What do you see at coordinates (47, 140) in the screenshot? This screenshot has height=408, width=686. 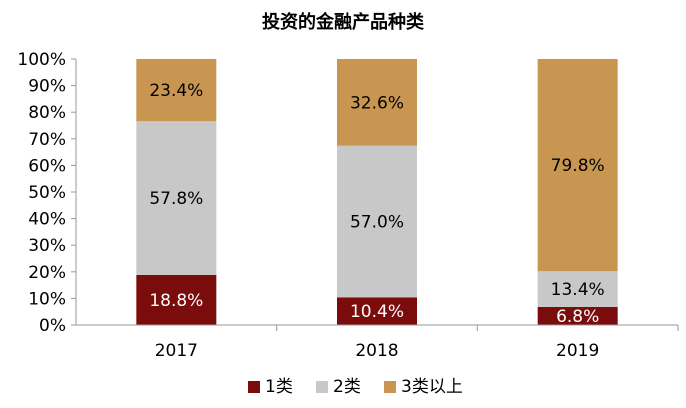 I see `y-tick-label: 70%` at bounding box center [47, 140].